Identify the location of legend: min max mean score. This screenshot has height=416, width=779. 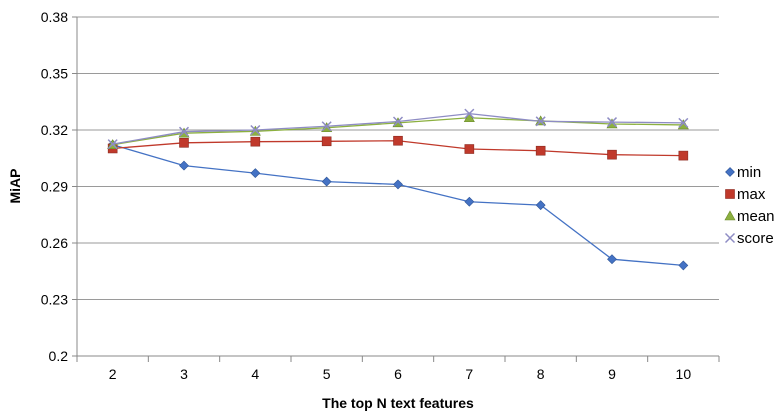
(749, 205).